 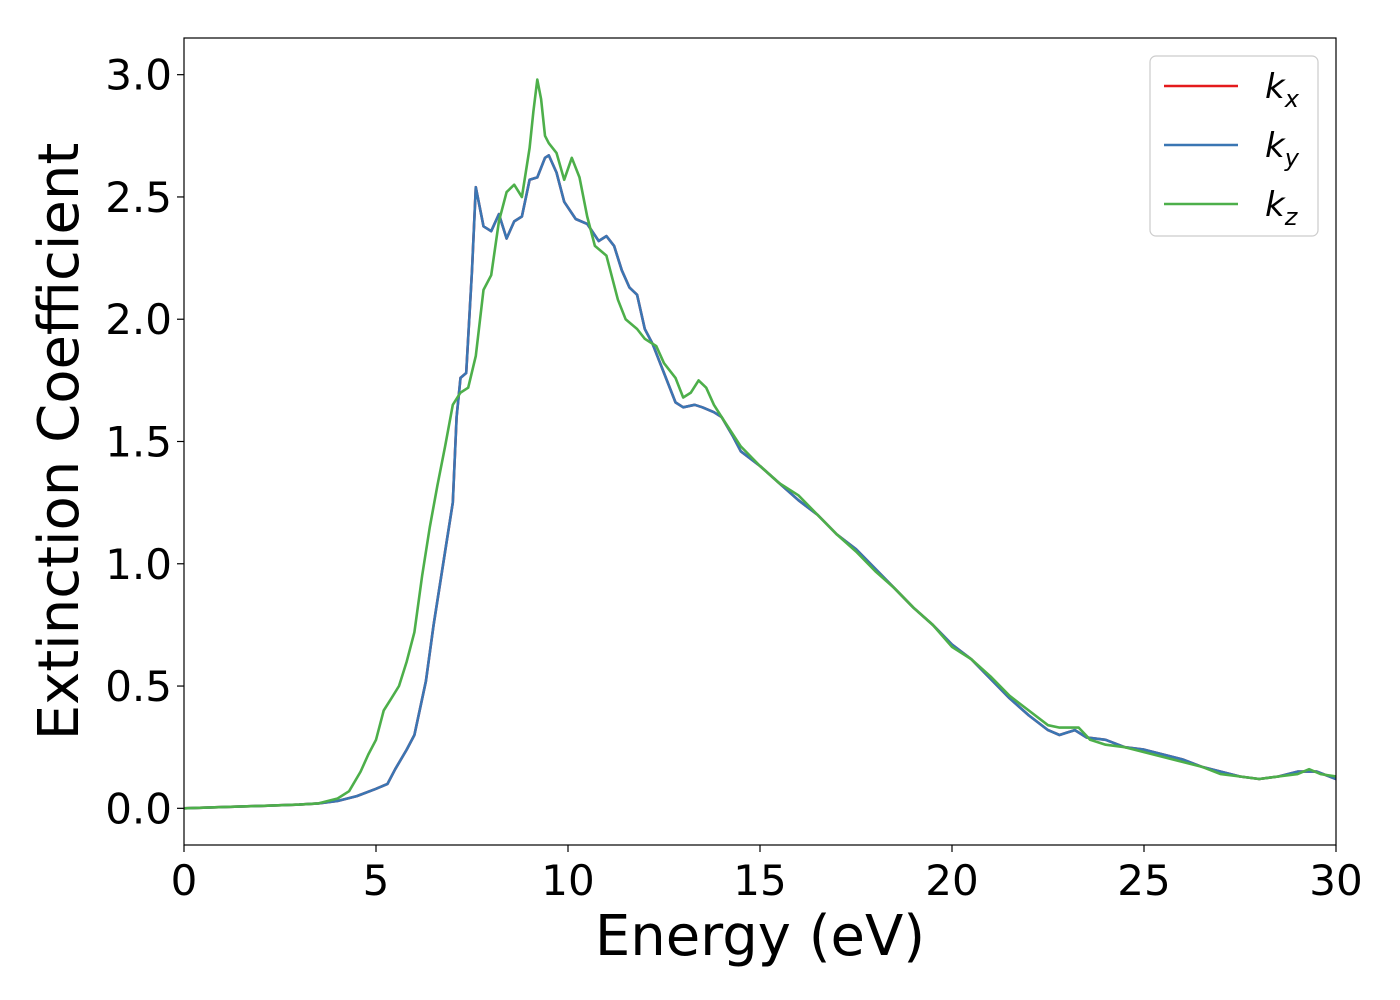 I want to click on x-tick-label: 10, so click(x=567, y=880).